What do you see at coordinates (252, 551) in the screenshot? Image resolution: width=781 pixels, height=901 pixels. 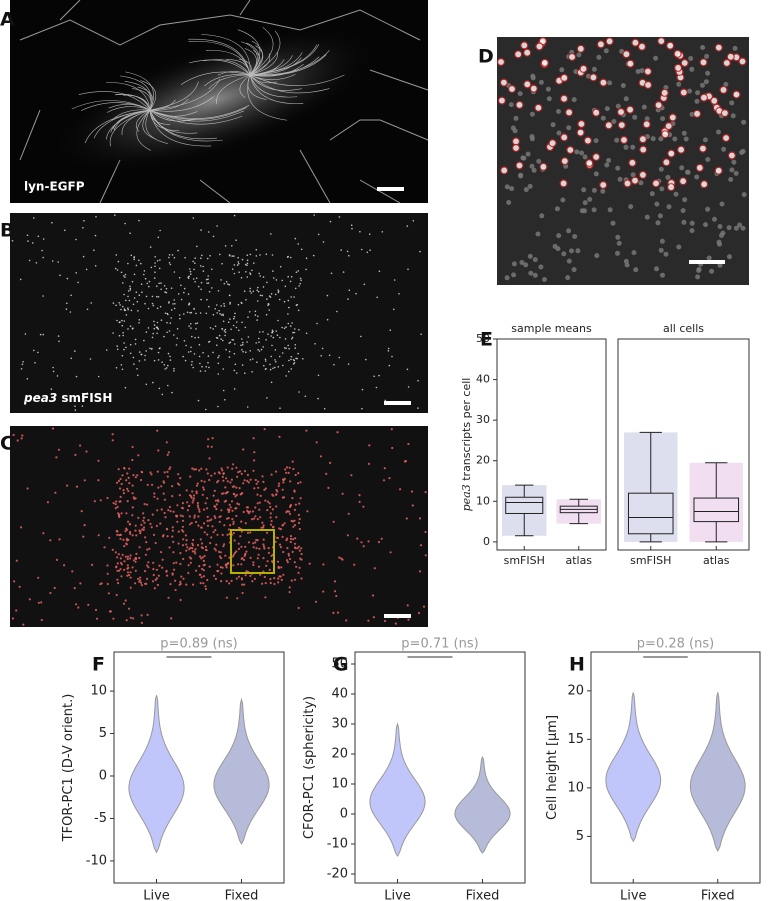 I see `zoom-box` at bounding box center [252, 551].